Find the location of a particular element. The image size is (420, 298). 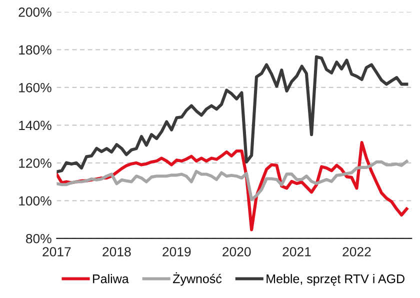

y-tick-label: 180% is located at coordinates (35, 50).